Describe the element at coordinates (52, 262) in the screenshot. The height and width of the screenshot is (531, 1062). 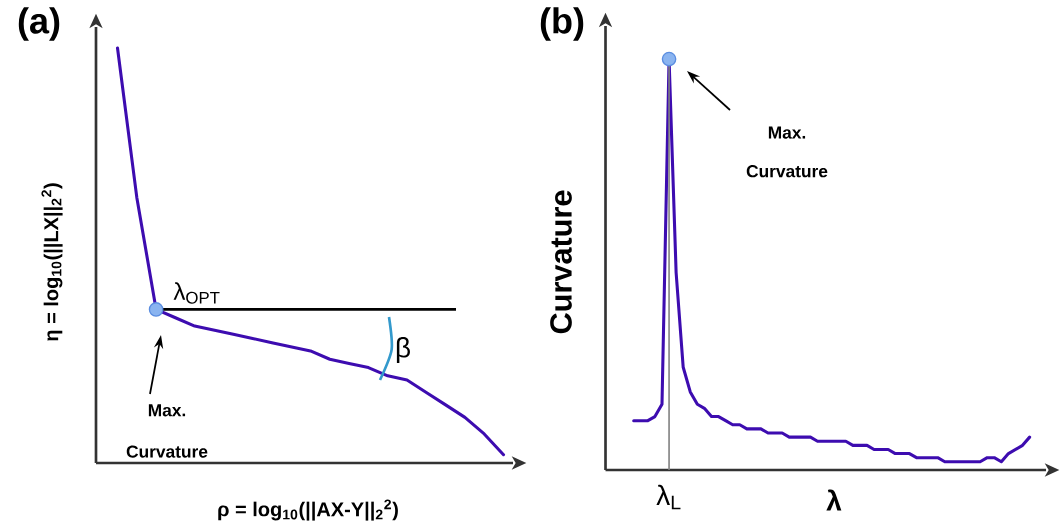
I see `y-axis-title: η = log$_{10}$(||LX||$_{2}$$^{2}$)` at that location.